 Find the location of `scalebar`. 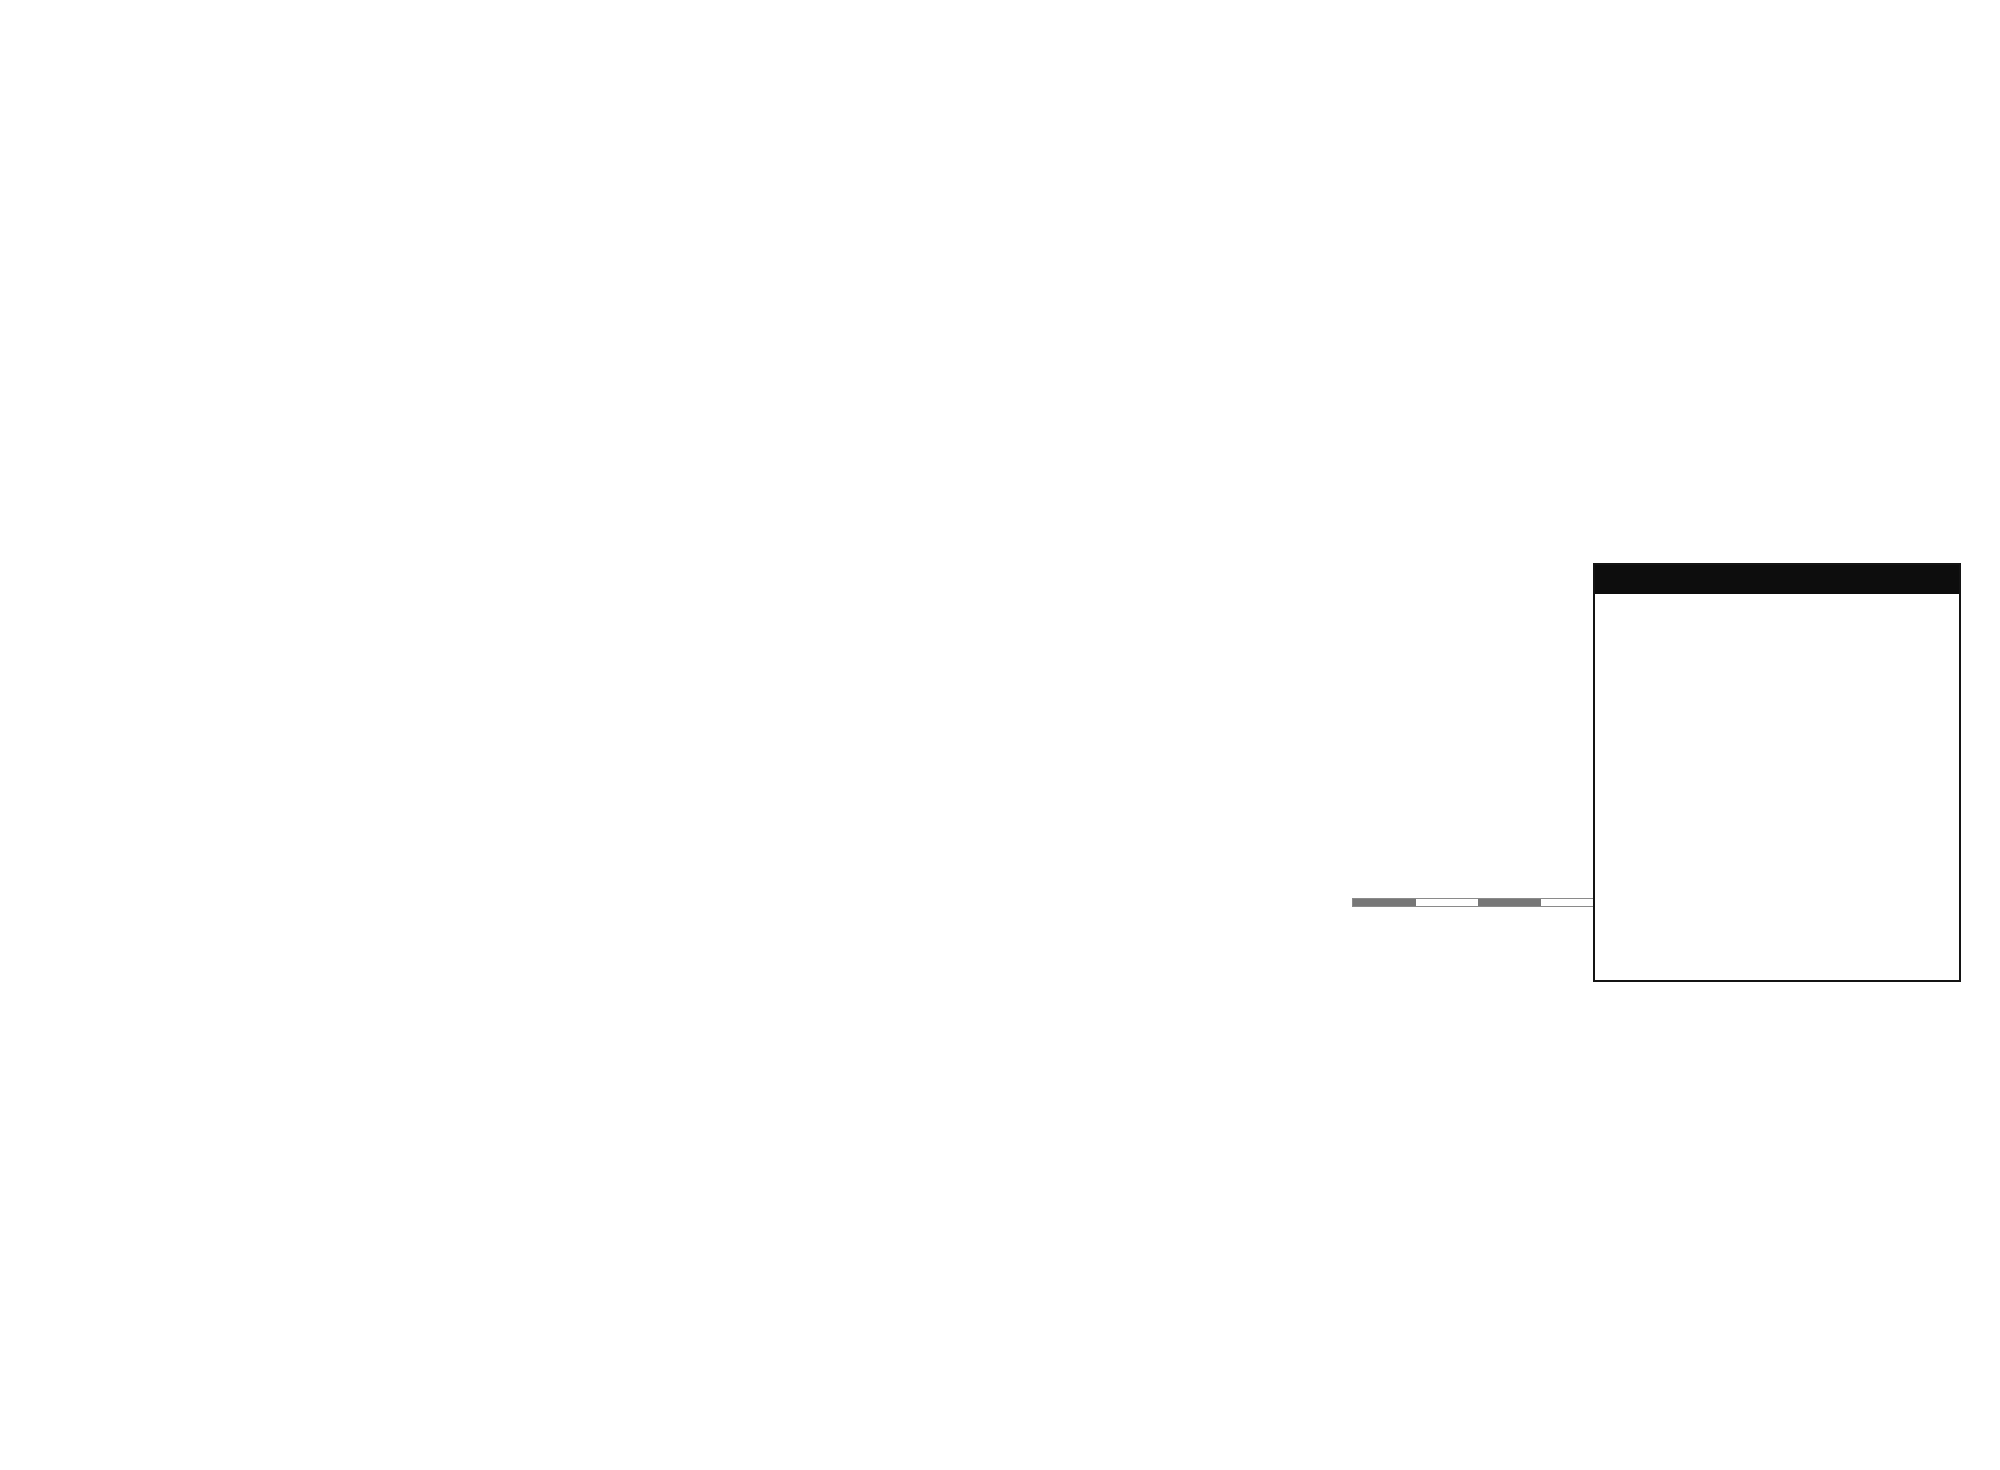

scalebar is located at coordinates (1478, 901).